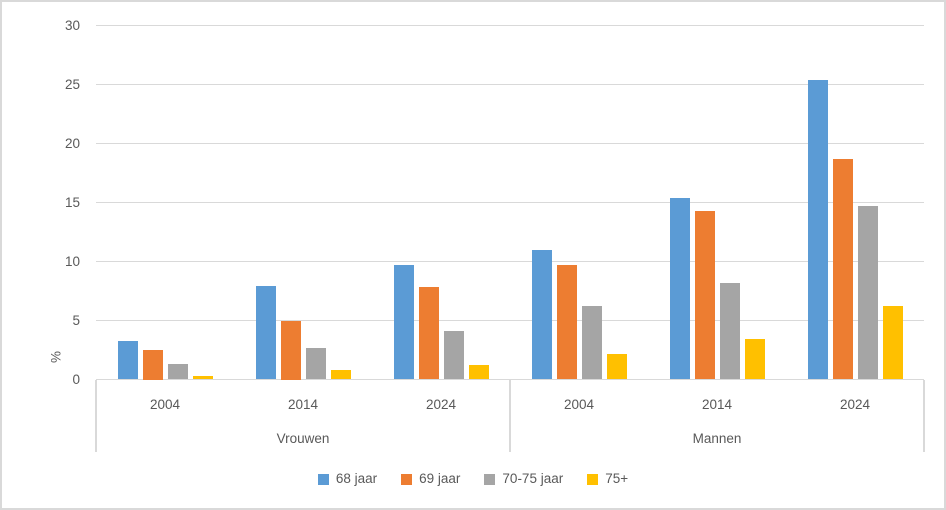 Image resolution: width=946 pixels, height=510 pixels. I want to click on y-tick-label: 25, so click(72, 84).